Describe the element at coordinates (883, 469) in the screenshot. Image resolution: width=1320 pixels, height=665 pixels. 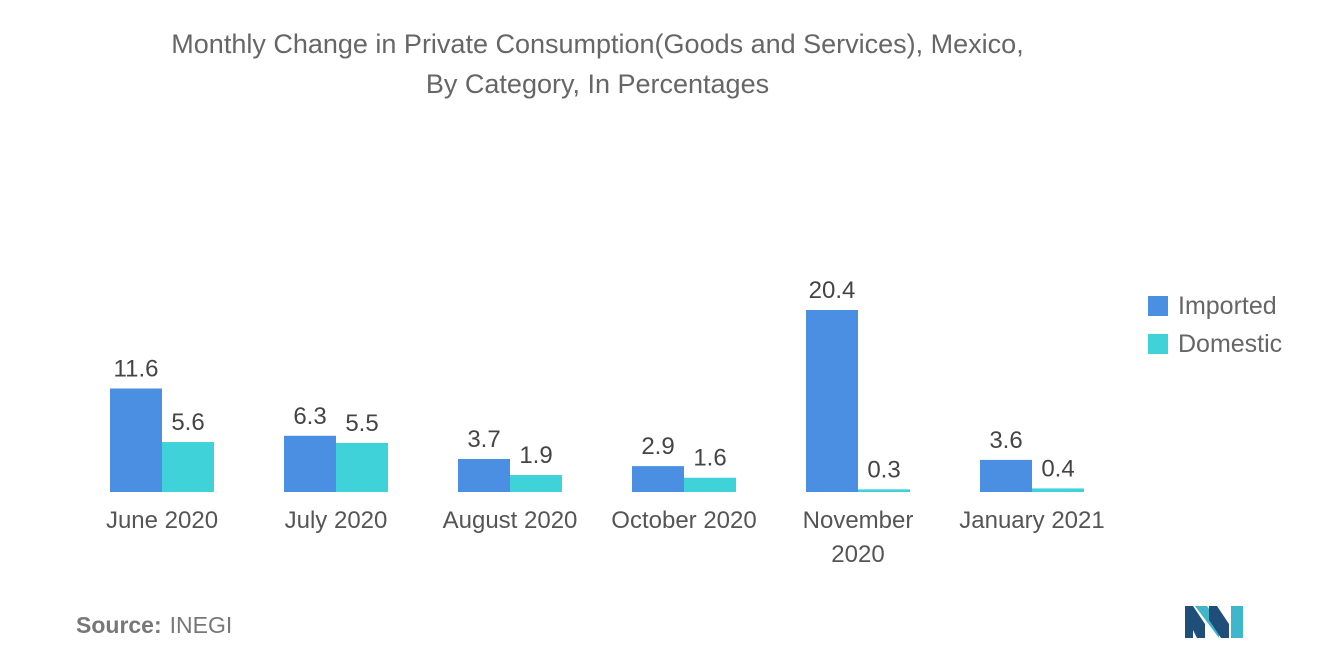
I see `data-label-domestic-4: 0.3` at that location.